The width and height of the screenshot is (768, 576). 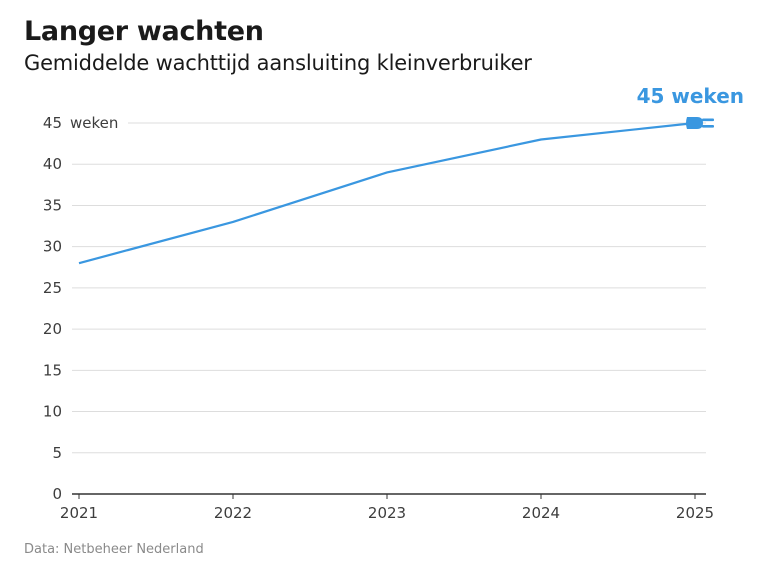 I want to click on y-tick-labels: 0 5 10 15 20 25 30 35 40 45 weken, so click(x=80, y=308).